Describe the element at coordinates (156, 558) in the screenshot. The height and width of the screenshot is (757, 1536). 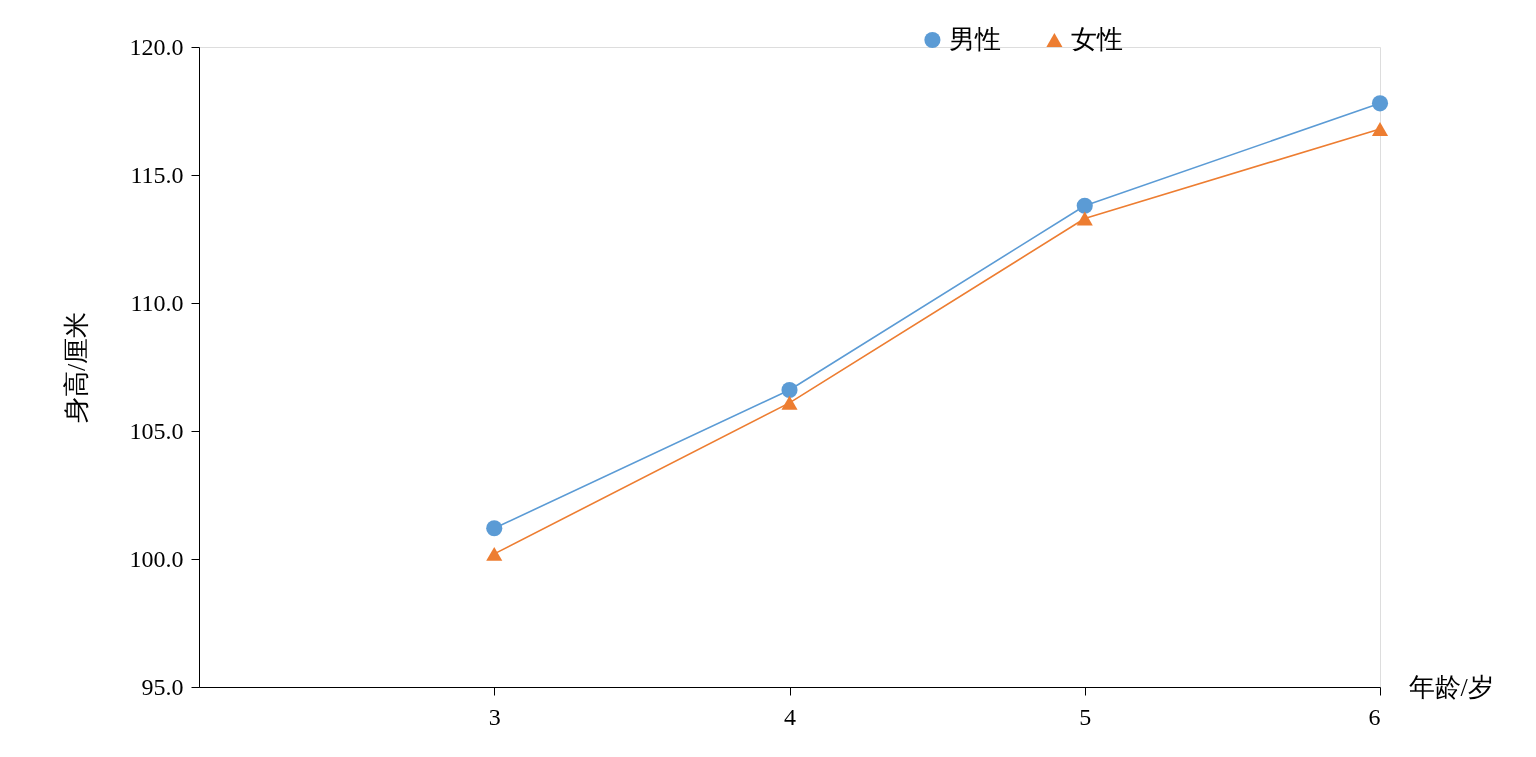
I see `y-tick-label: 100.0` at that location.